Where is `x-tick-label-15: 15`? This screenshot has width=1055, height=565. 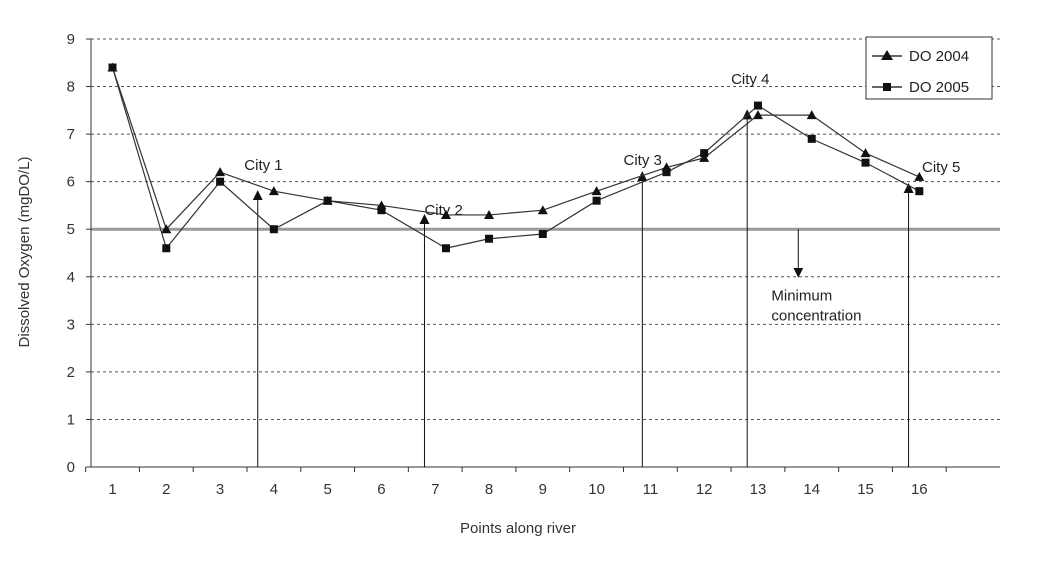
x-tick-label-15: 15 is located at coordinates (865, 489).